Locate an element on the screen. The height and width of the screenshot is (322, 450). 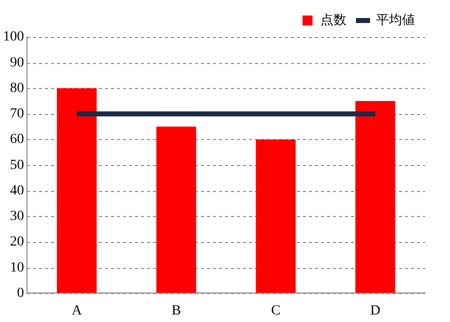
y-tick-label: 90 is located at coordinates (17, 62).